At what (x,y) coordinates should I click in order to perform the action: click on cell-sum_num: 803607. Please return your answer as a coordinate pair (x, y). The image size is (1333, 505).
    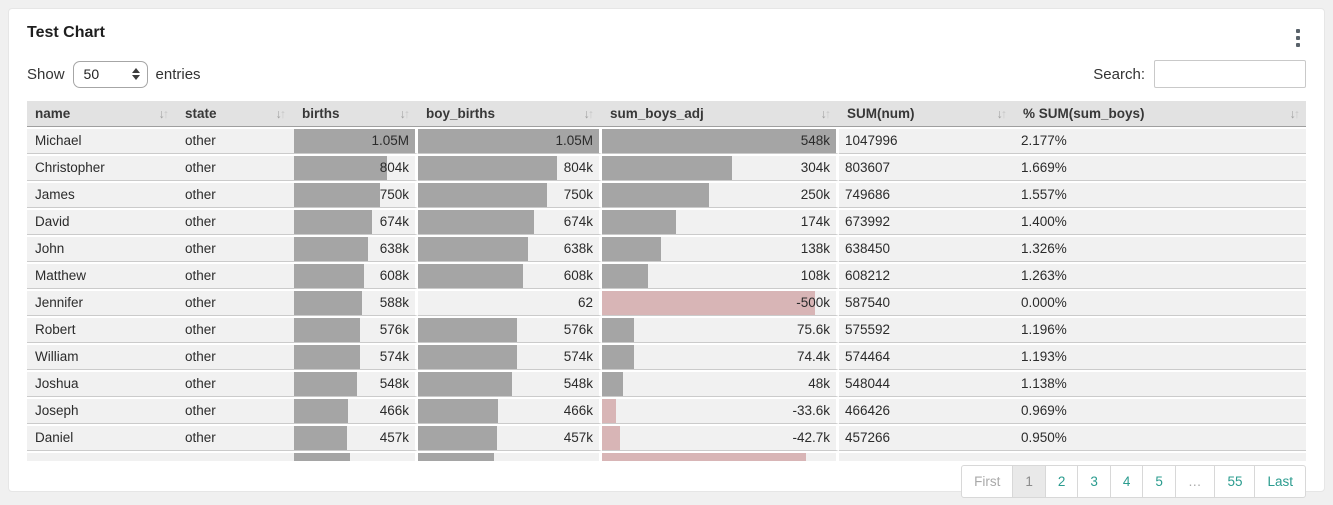
    Looking at the image, I should click on (927, 167).